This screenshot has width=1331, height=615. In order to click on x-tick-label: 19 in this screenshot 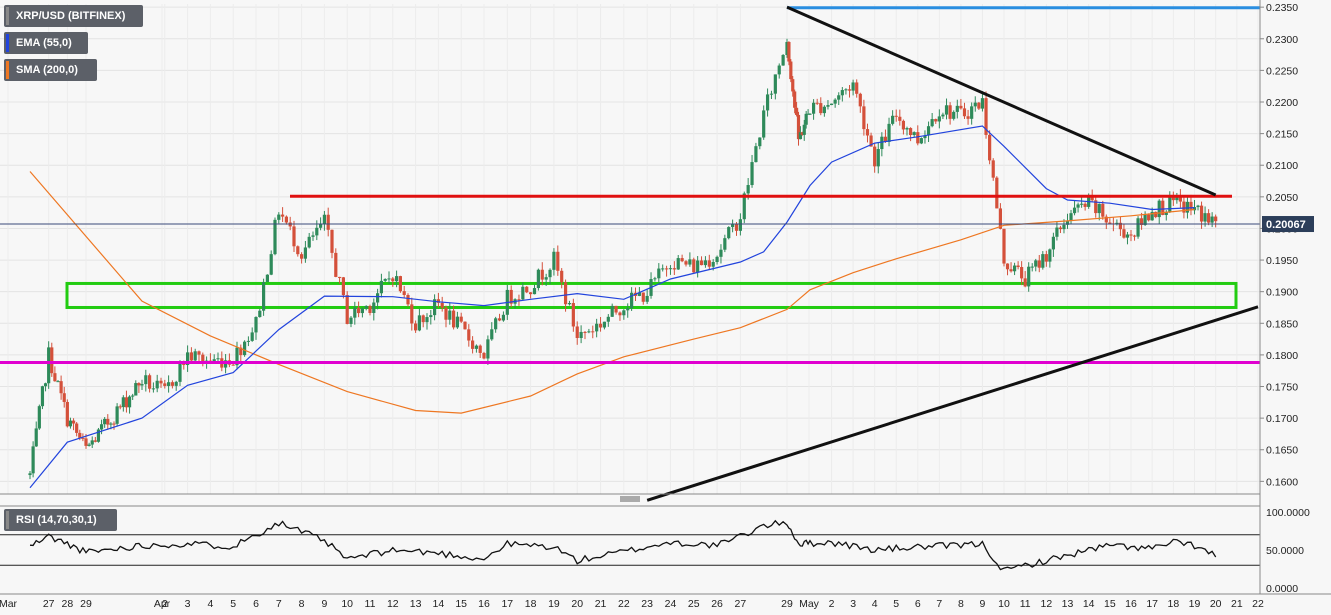, I will do `click(554, 604)`.